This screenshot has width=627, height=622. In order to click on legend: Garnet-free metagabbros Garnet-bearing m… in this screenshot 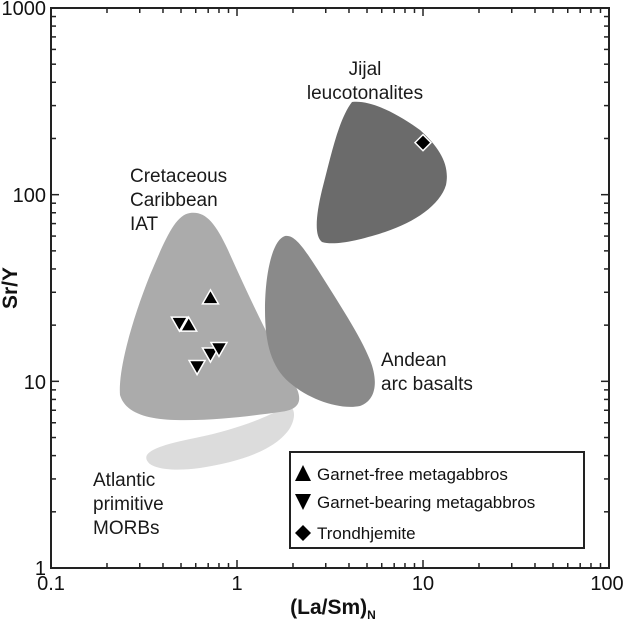, I will do `click(437, 500)`.